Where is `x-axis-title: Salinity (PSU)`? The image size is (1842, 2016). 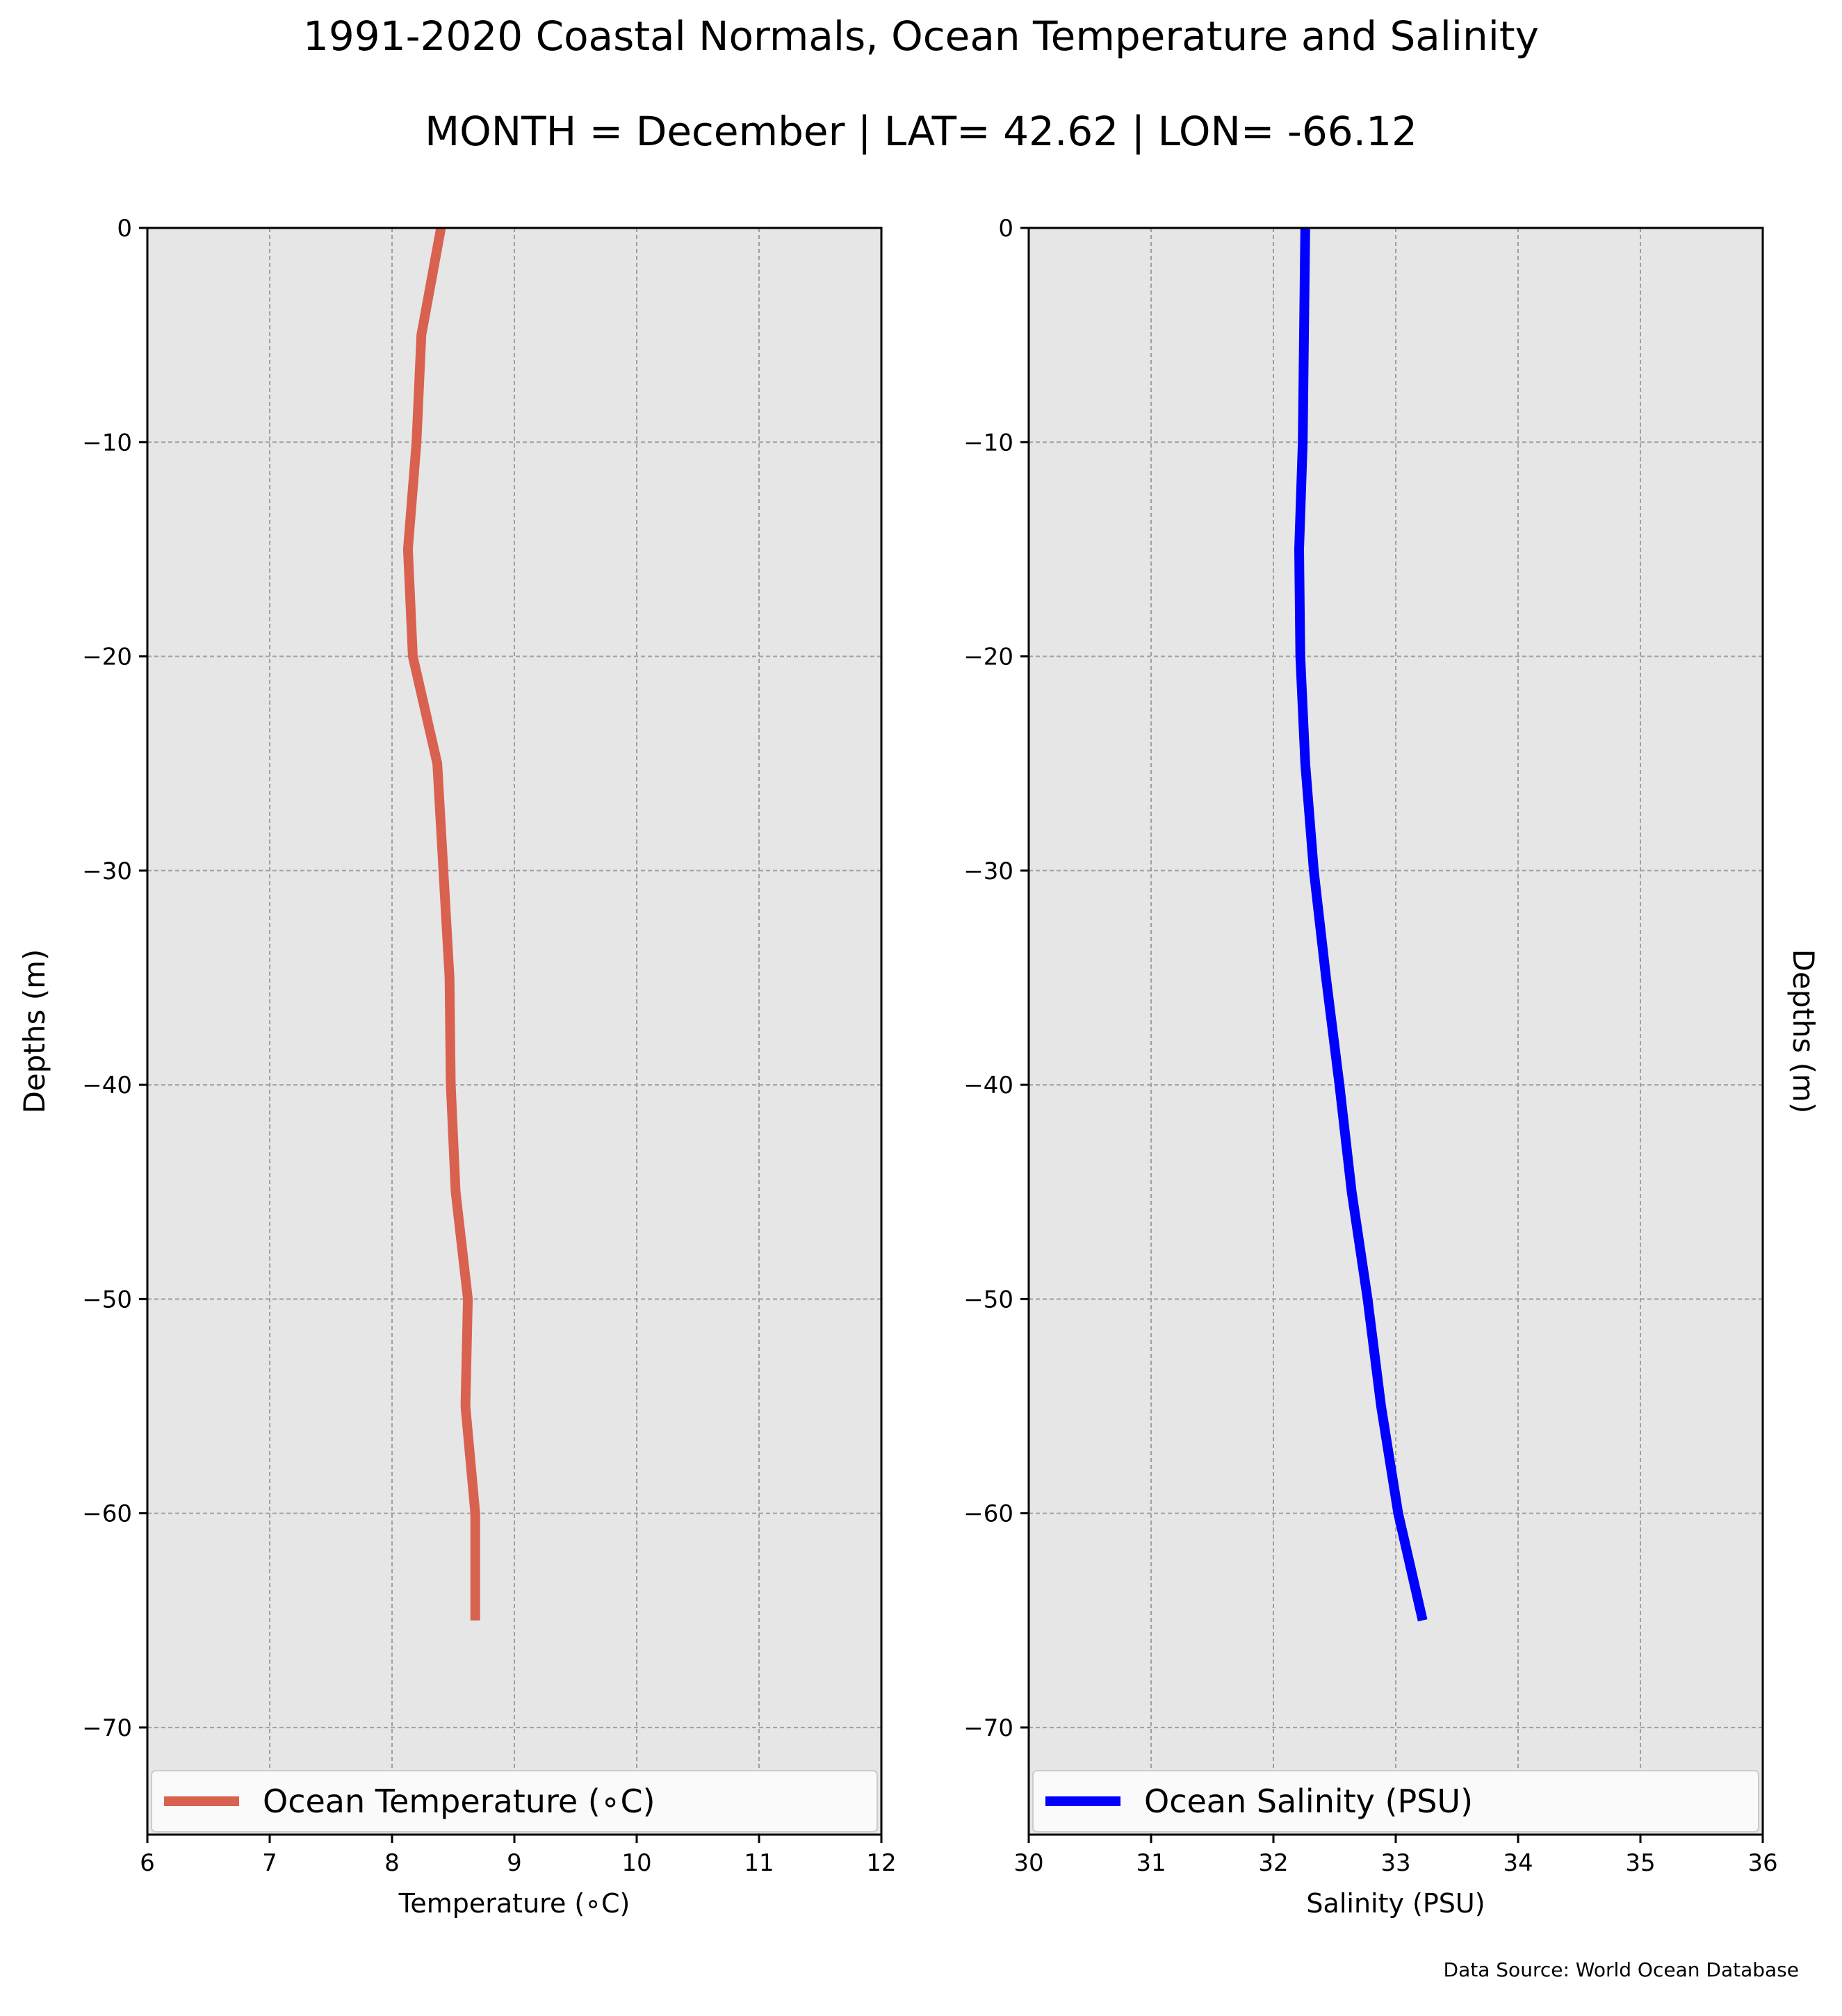 x-axis-title: Salinity (PSU) is located at coordinates (1395, 1904).